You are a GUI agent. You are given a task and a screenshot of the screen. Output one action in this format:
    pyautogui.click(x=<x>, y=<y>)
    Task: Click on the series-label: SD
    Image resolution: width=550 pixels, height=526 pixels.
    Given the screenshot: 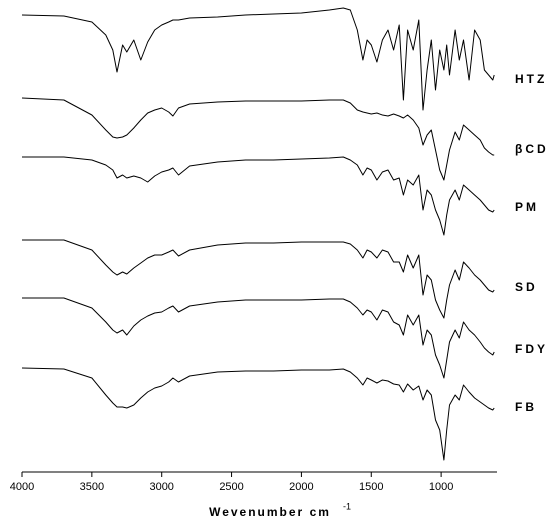 What is the action you would take?
    pyautogui.click(x=526, y=287)
    